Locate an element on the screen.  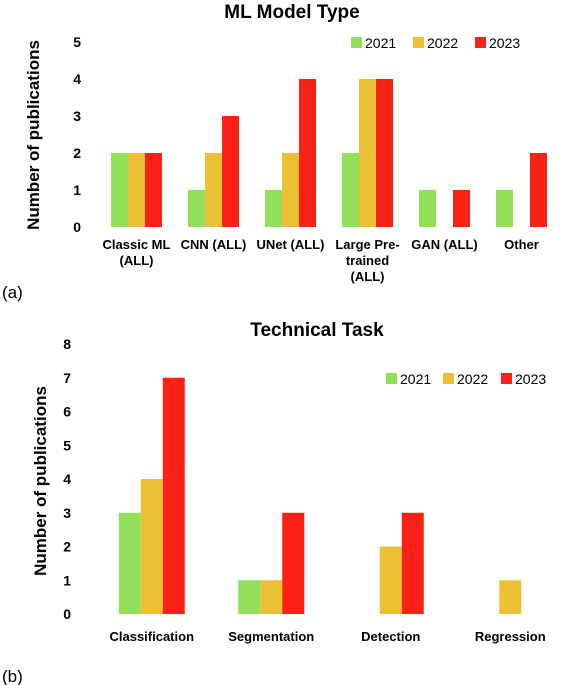
x-category-label: Large Pre-trained (ALL) is located at coordinates (367, 260).